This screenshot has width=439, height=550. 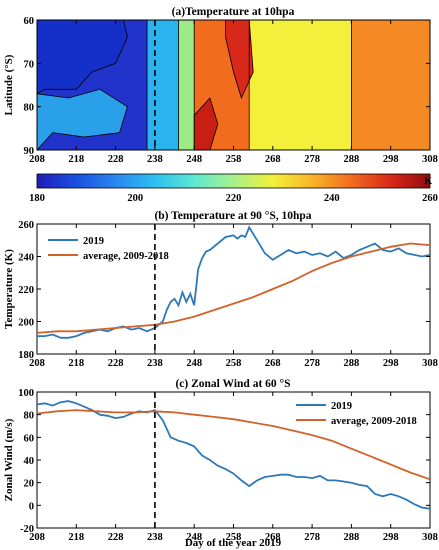 I want to click on 0-xtick-label: 268, so click(x=273, y=159).